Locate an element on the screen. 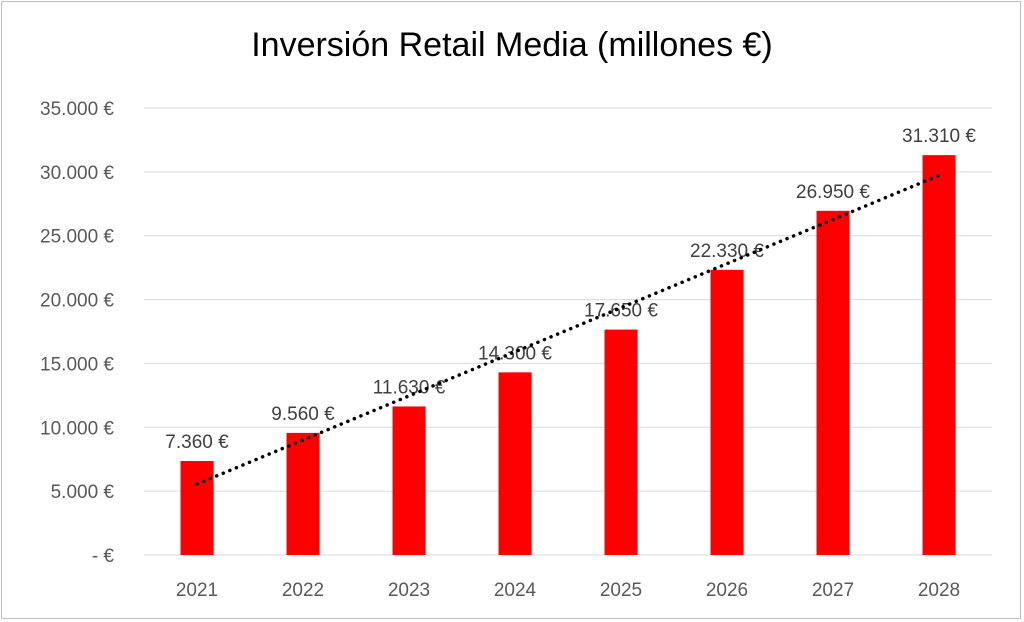 Image resolution: width=1024 pixels, height=622 pixels. x-tick-label: 2025 is located at coordinates (621, 590).